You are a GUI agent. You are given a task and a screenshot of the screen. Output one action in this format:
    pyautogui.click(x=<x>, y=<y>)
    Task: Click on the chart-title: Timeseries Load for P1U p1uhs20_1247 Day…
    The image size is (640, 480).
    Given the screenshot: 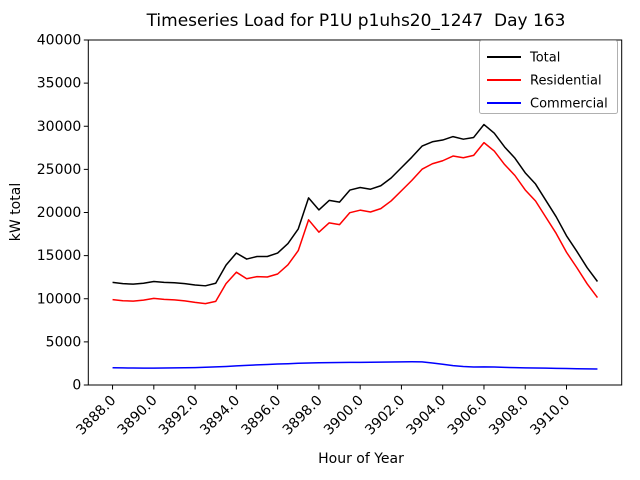 What is the action you would take?
    pyautogui.click(x=356, y=21)
    